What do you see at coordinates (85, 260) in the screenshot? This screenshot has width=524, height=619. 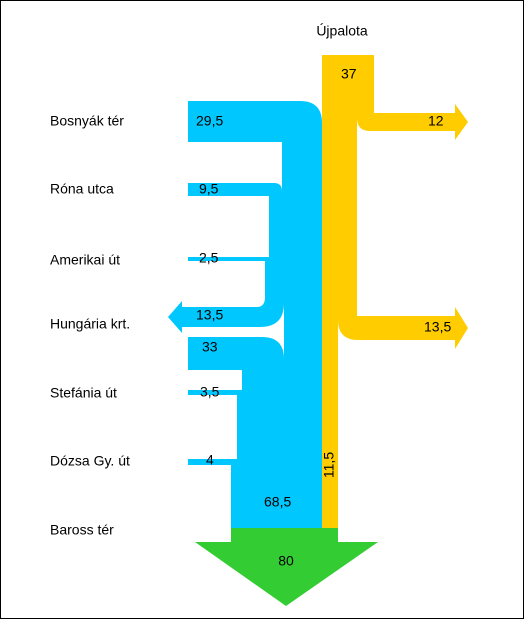 I see `node-label: Amerikai út` at bounding box center [85, 260].